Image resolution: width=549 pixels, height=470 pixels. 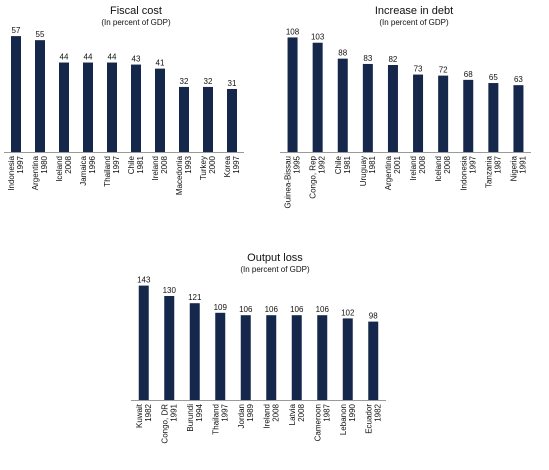 What do you see at coordinates (16, 30) in the screenshot?
I see `fiscal-cost-value-label-1: 57` at bounding box center [16, 30].